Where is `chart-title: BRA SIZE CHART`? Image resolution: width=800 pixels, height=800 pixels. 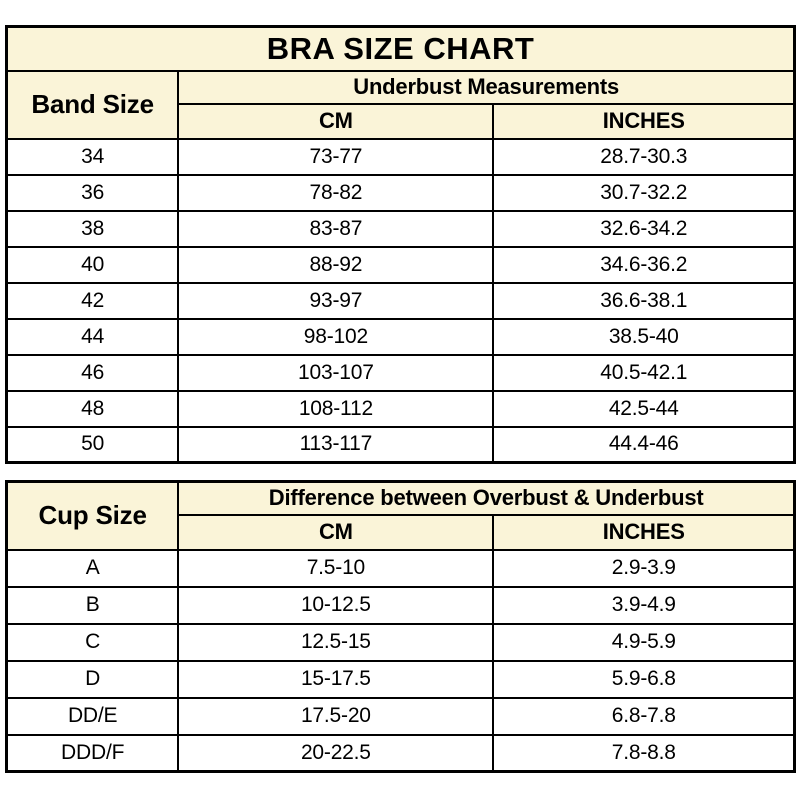 chart-title: BRA SIZE CHART is located at coordinates (400, 48).